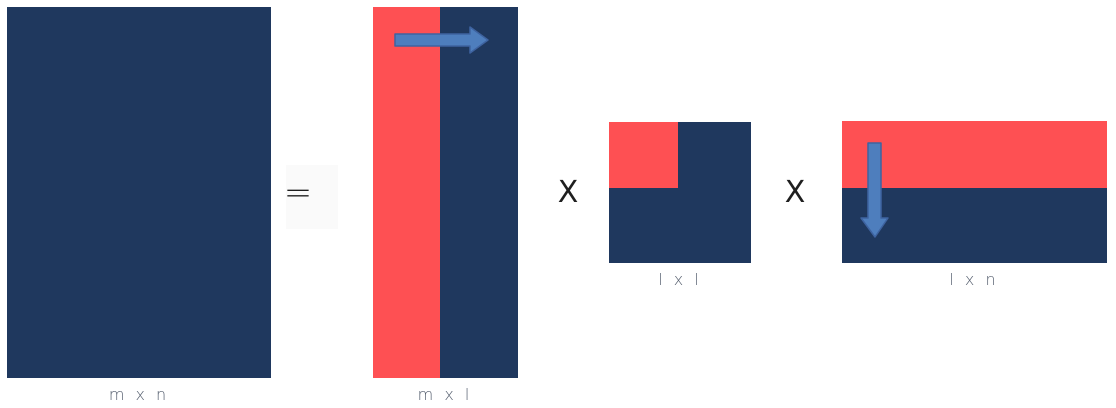 The image size is (1116, 408). What do you see at coordinates (441, 40) in the screenshot?
I see `right-arrow-icon` at bounding box center [441, 40].